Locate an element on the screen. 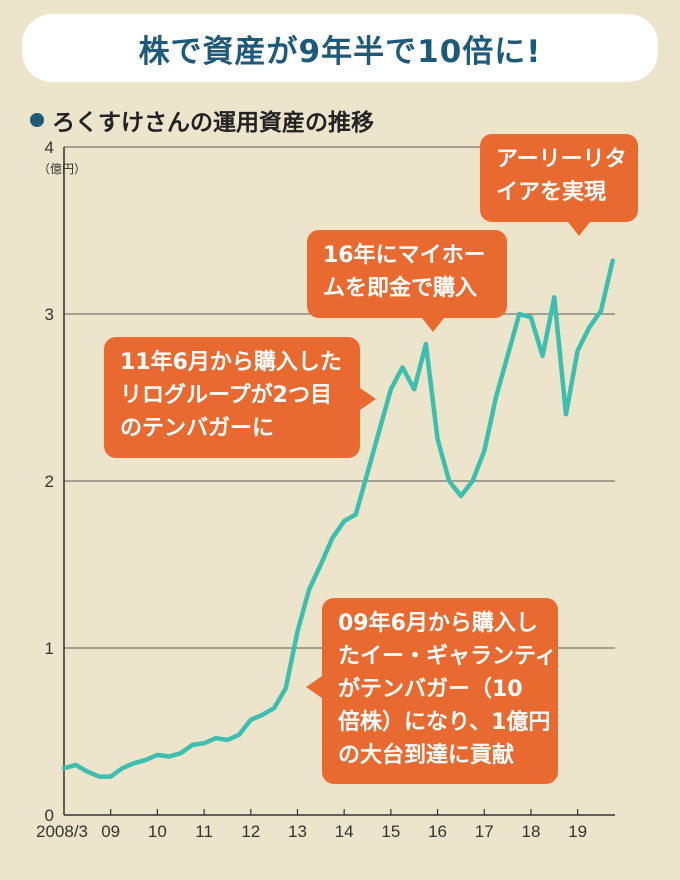  x-tick-label: 16 is located at coordinates (437, 831).